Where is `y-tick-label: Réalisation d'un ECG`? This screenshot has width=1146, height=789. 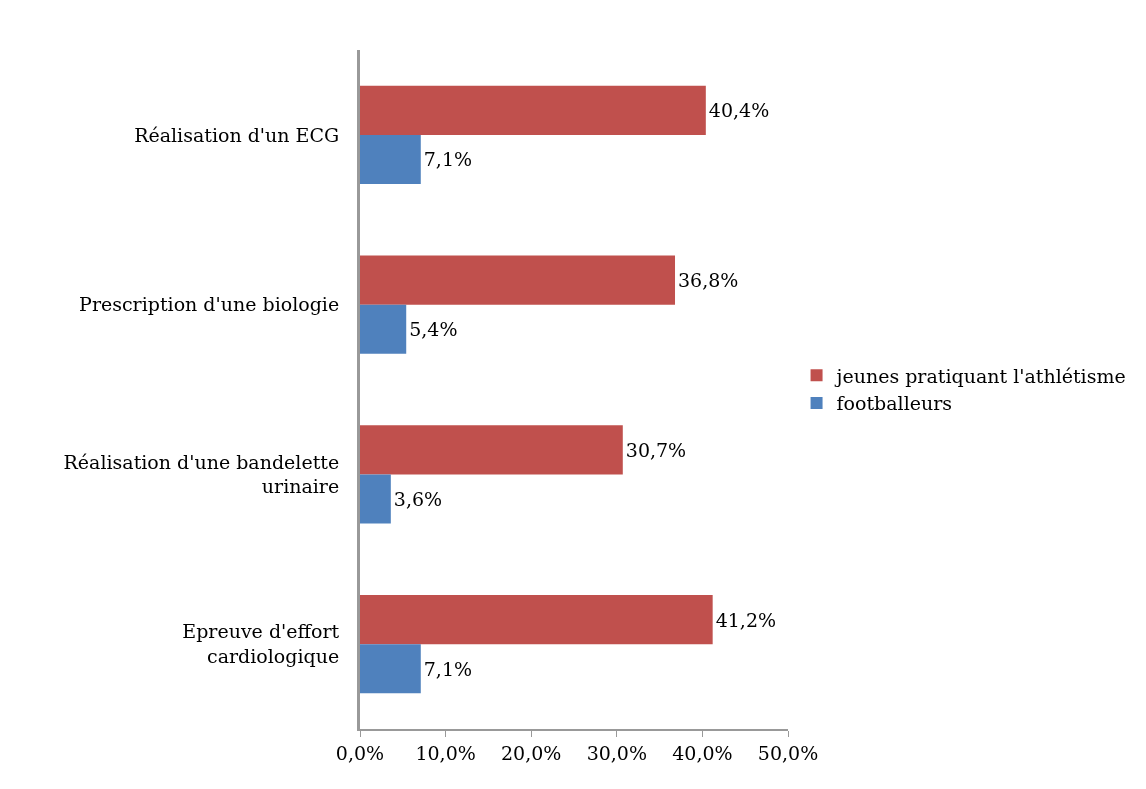 y-tick-label: Réalisation d'un ECG is located at coordinates (237, 134).